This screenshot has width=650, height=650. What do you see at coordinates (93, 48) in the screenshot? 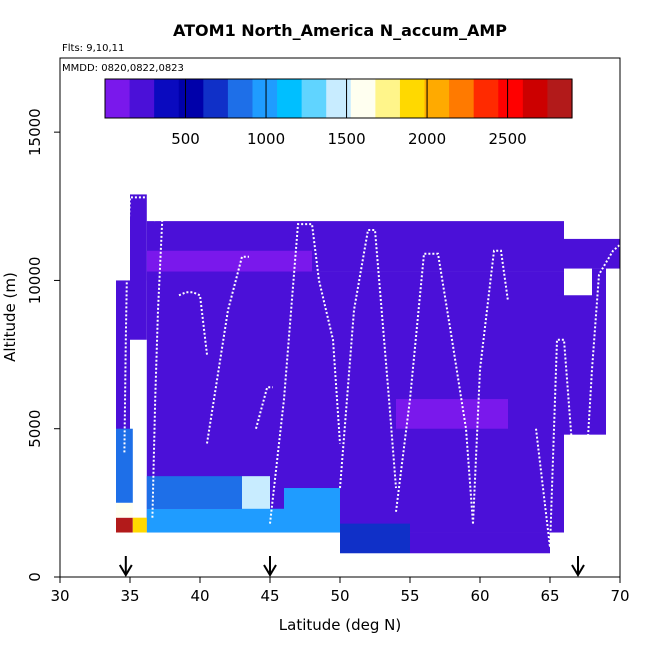
I see `flights-note: Flts: 9,10,11` at bounding box center [93, 48].